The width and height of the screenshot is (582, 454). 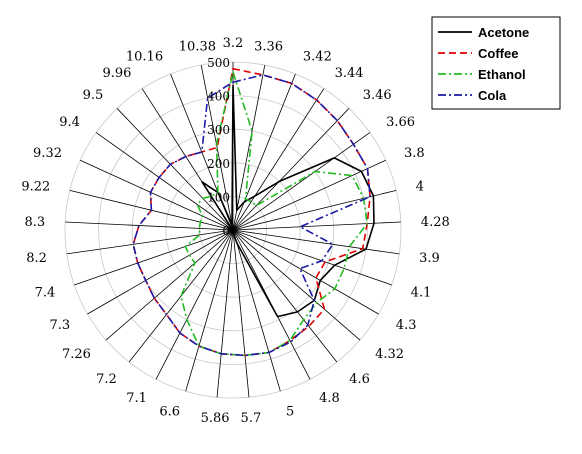 I want to click on radial-tick-label: 100, so click(x=218, y=197).